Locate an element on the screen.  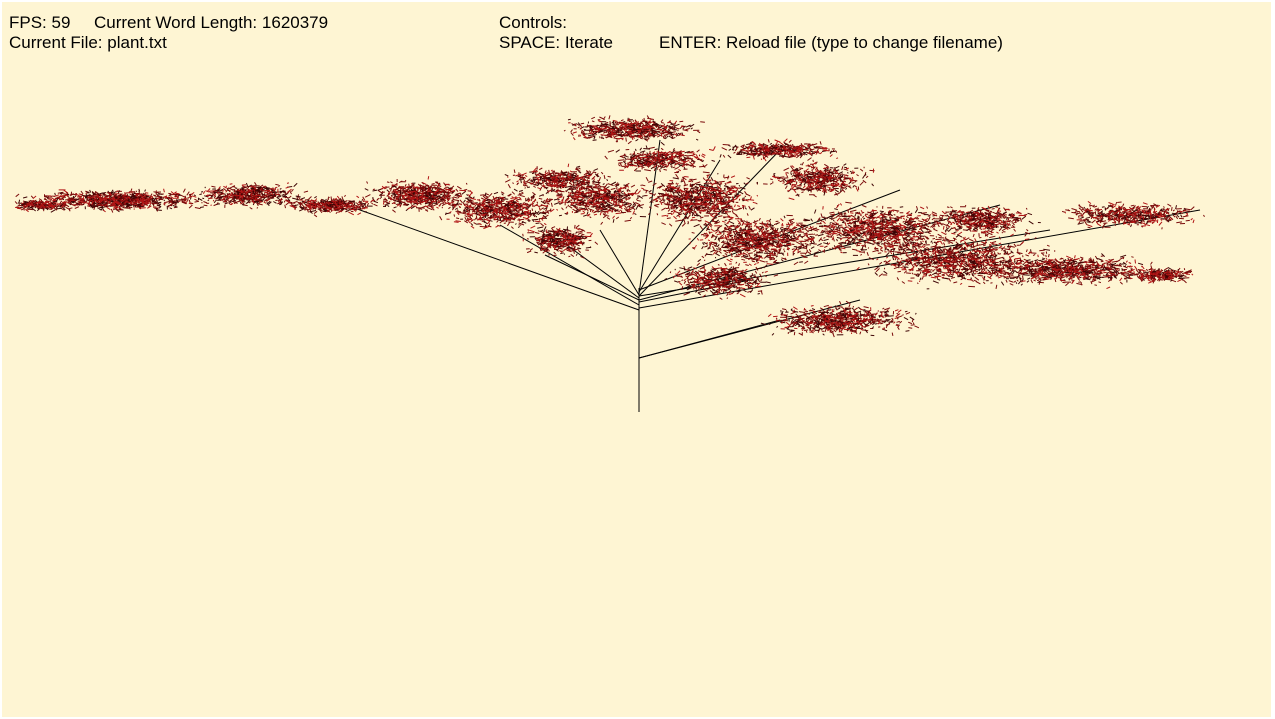
word-length-label: Current Word Length: is located at coordinates (176, 22).